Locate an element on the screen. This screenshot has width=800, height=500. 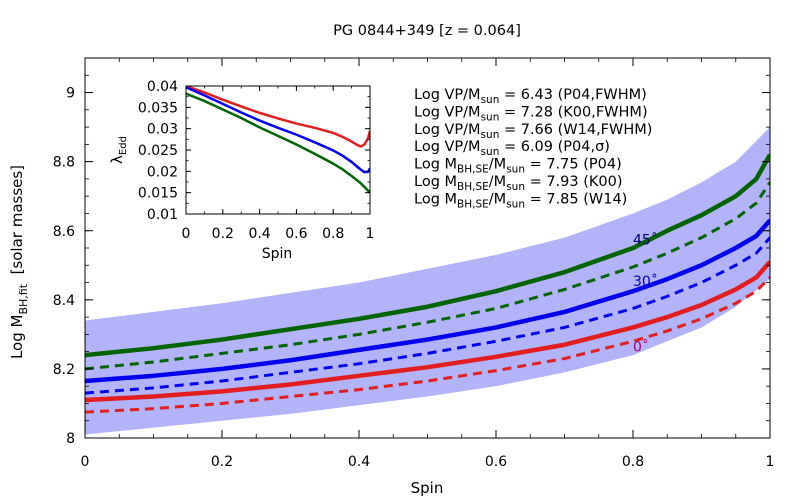
angle-label: 45˚ is located at coordinates (645, 240).